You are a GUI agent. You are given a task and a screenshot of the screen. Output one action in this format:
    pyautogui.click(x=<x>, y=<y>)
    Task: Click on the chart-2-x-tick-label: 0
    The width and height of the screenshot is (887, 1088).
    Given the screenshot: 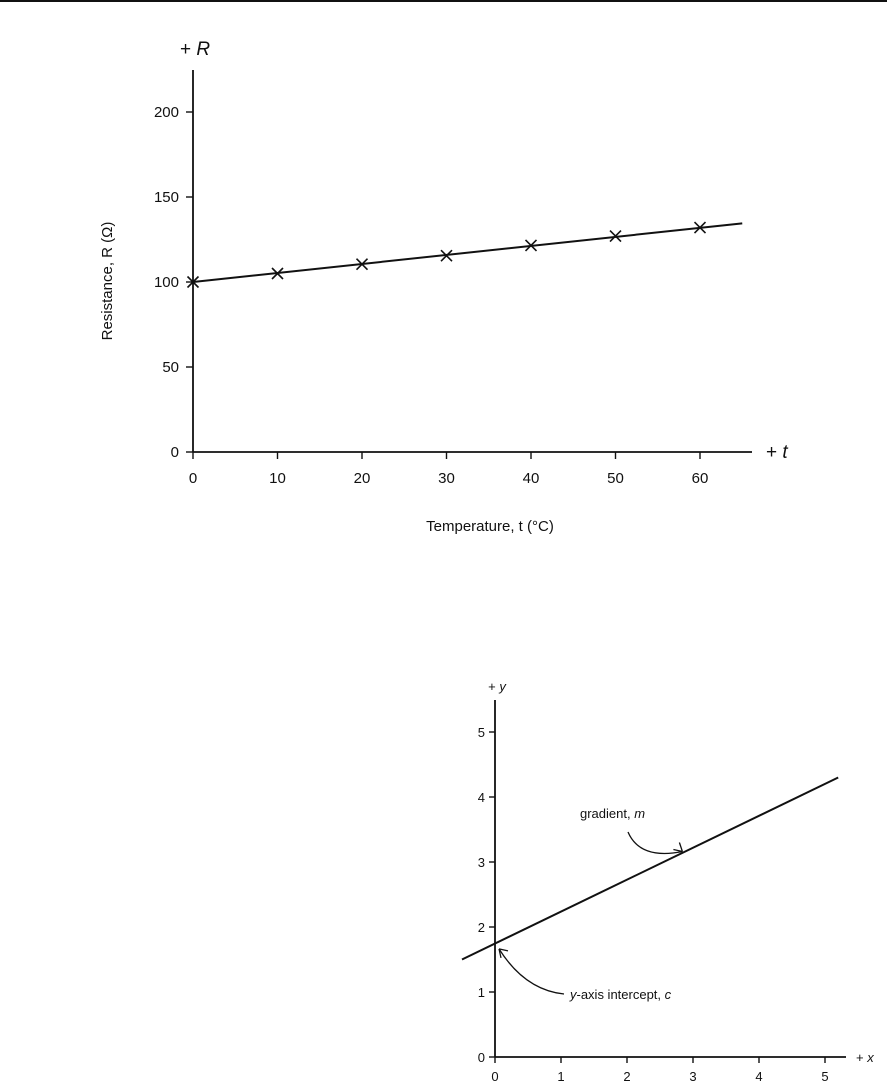 What is the action you would take?
    pyautogui.click(x=494, y=1076)
    